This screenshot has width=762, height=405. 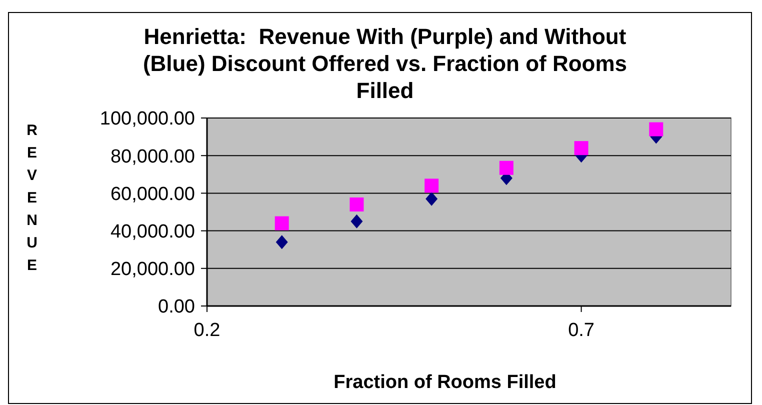 What do you see at coordinates (152, 194) in the screenshot?
I see `y-tick-label: 60,000.00` at bounding box center [152, 194].